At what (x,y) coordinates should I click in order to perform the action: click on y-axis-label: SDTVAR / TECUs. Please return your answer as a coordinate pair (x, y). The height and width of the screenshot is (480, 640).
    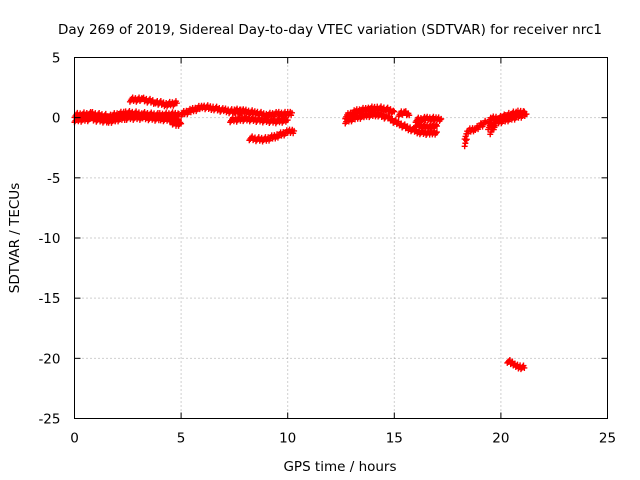
    Looking at the image, I should click on (15, 238).